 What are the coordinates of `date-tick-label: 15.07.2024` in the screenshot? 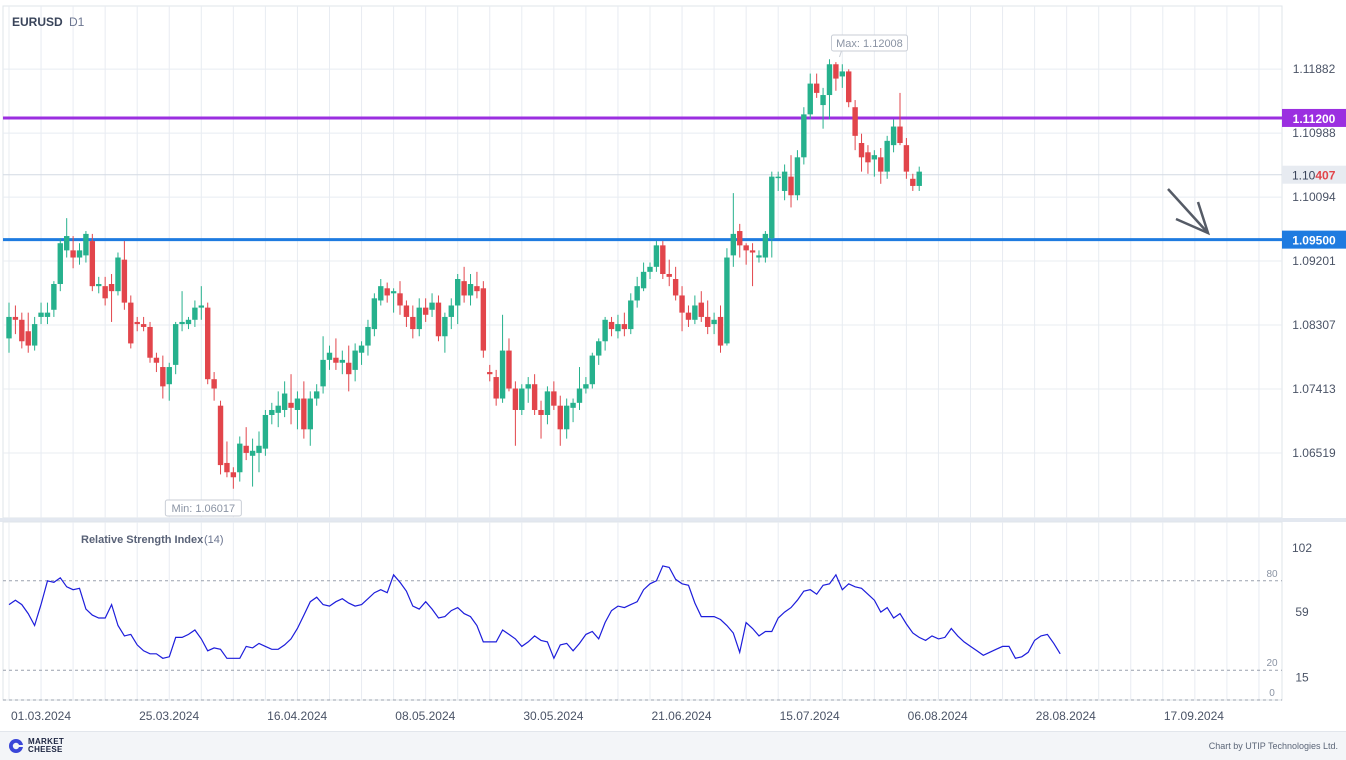 It's located at (810, 716).